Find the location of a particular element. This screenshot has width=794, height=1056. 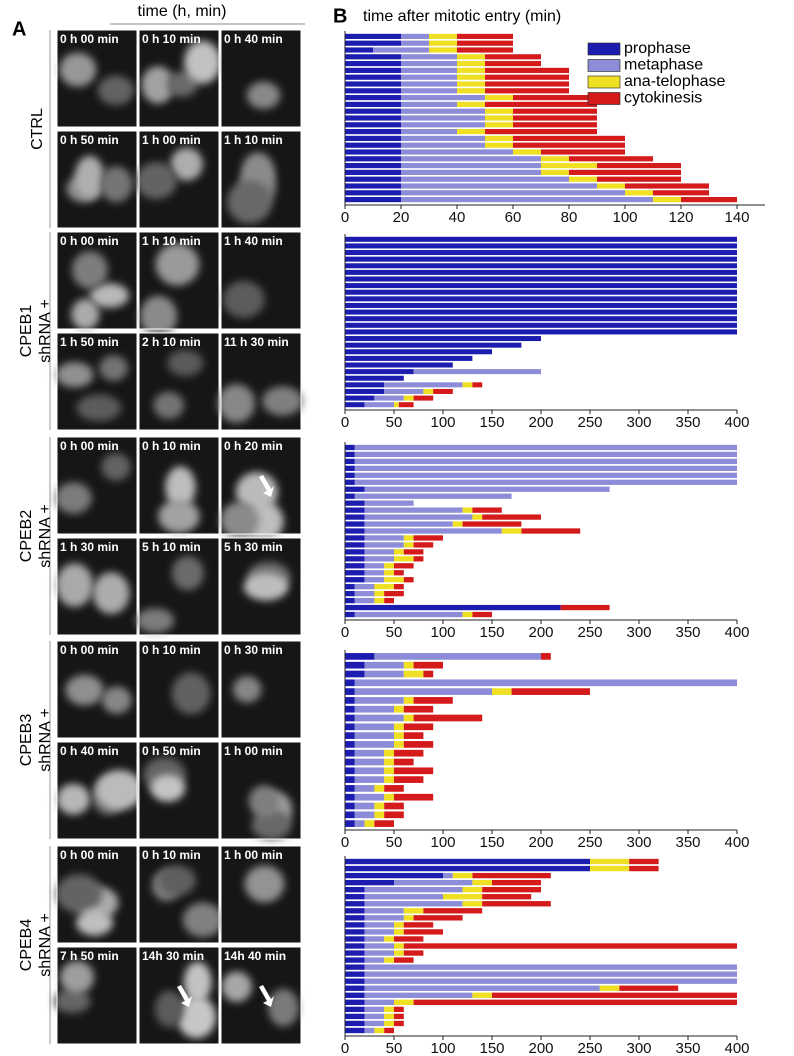

timestamp: 0 h 10 min is located at coordinates (171, 650).